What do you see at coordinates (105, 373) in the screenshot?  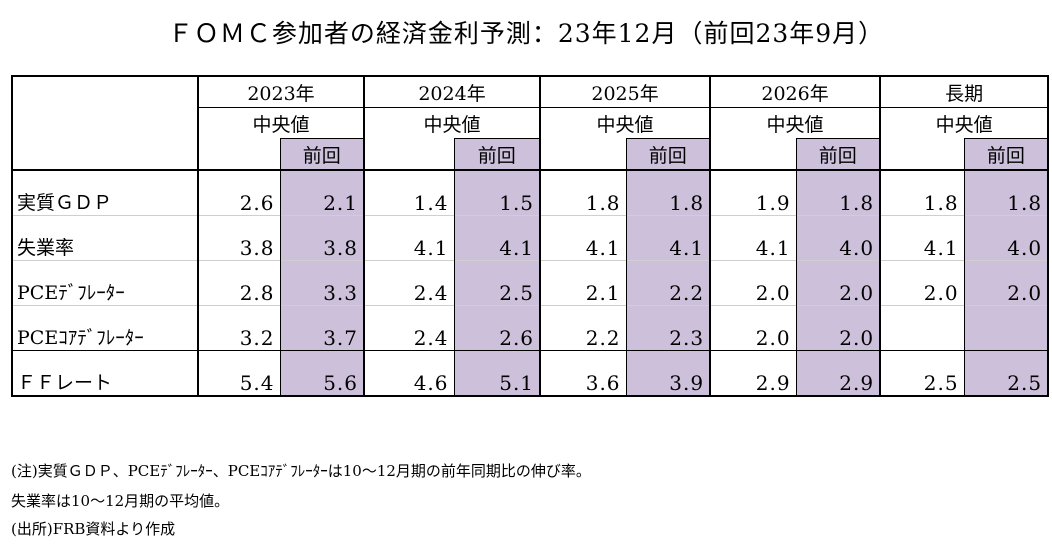 I see `row-label: ＦＦレート` at bounding box center [105, 373].